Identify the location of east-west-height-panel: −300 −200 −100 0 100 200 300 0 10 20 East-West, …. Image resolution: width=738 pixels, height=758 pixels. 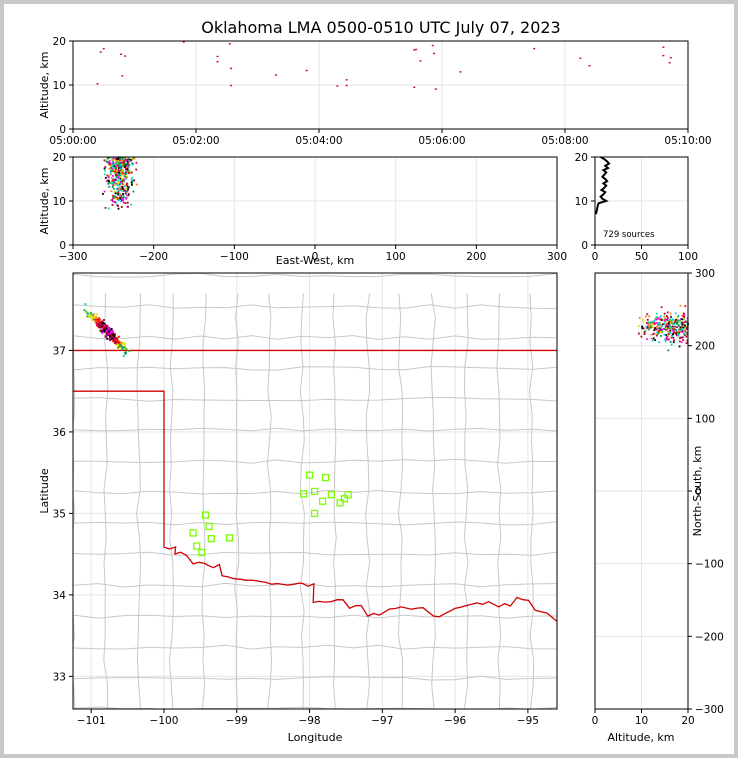
(302, 209).